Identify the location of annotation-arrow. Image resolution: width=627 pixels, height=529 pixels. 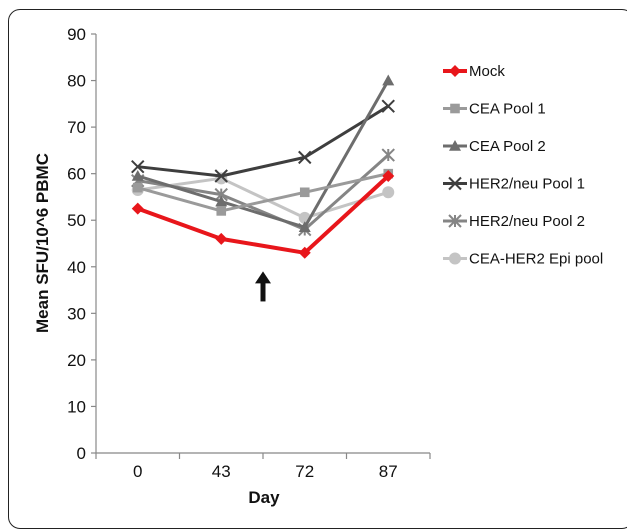
(263, 286).